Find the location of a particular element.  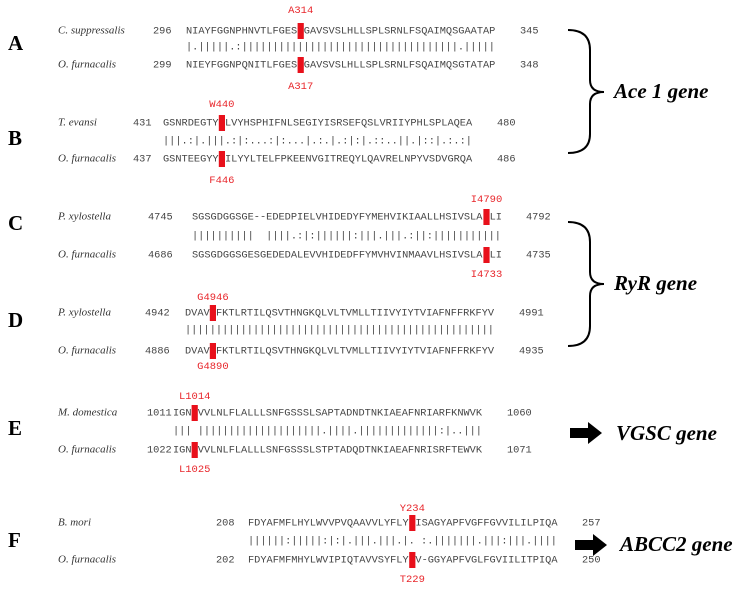

site-label: I4733 is located at coordinates (487, 275).